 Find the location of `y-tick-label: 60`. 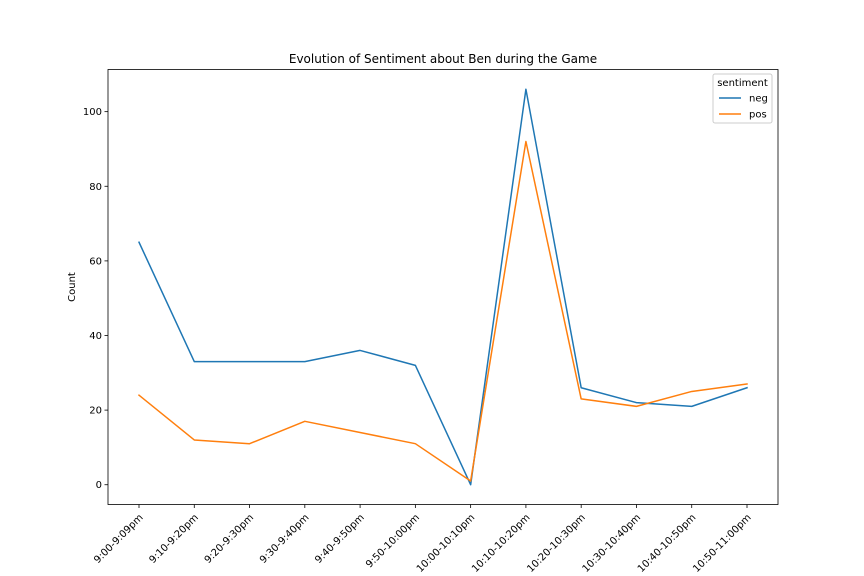

y-tick-label: 60 is located at coordinates (95, 261).